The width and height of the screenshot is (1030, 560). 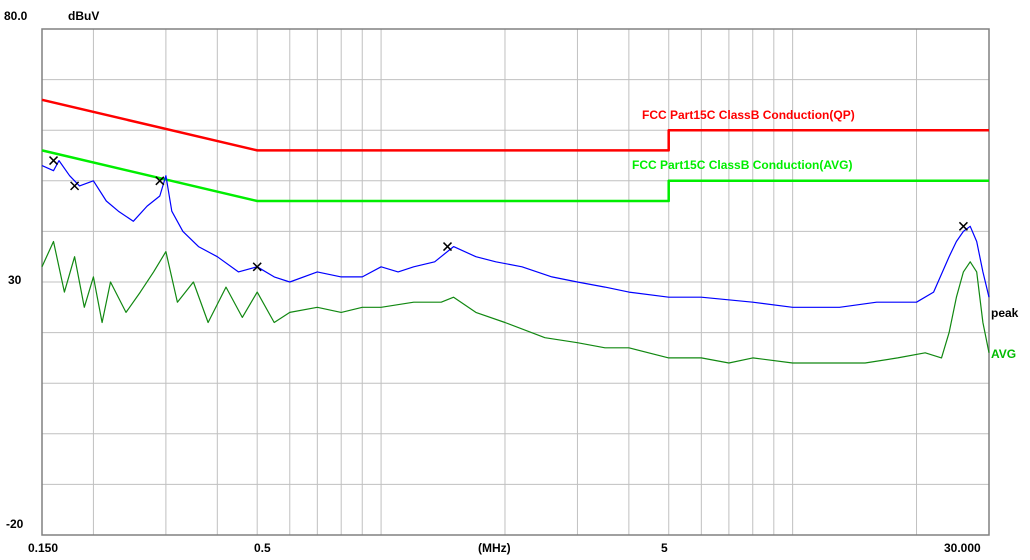 What do you see at coordinates (515, 176) in the screenshot?
I see `avg-limit-line` at bounding box center [515, 176].